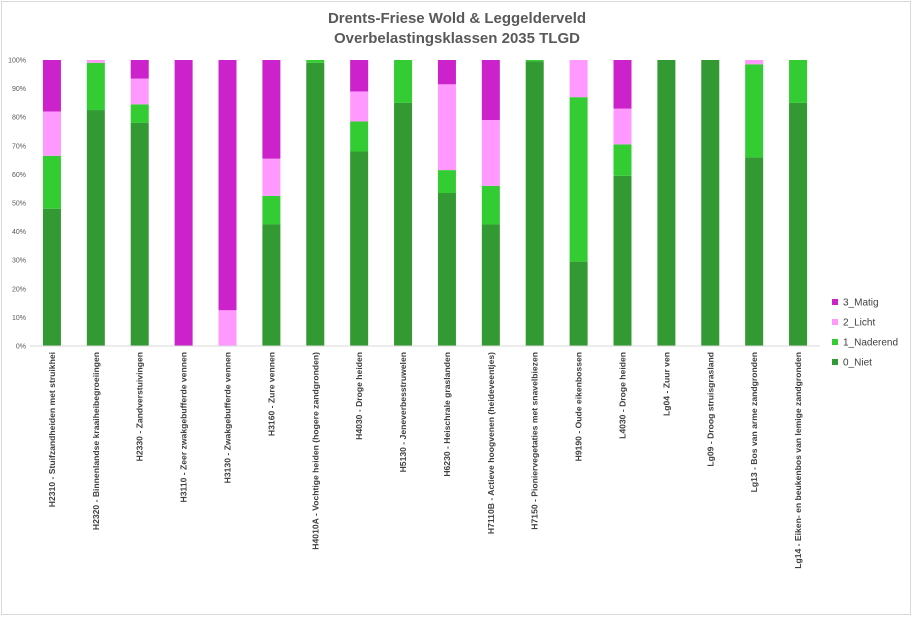 The width and height of the screenshot is (914, 618). Describe the element at coordinates (865, 333) in the screenshot. I see `legend: 3_Matig 2_Licht 1_Naderend 0_Niet` at that location.